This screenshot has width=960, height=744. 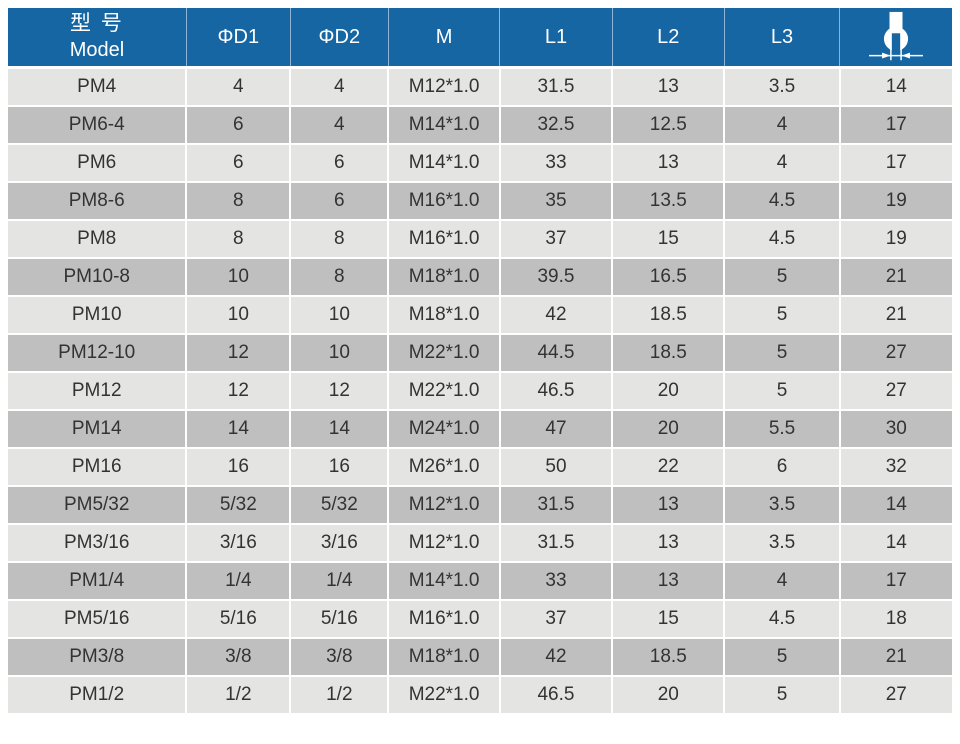 I want to click on table-row: PM1/4 1/4 1/4 M14*1.0 33 13 4 17, so click(x=480, y=581).